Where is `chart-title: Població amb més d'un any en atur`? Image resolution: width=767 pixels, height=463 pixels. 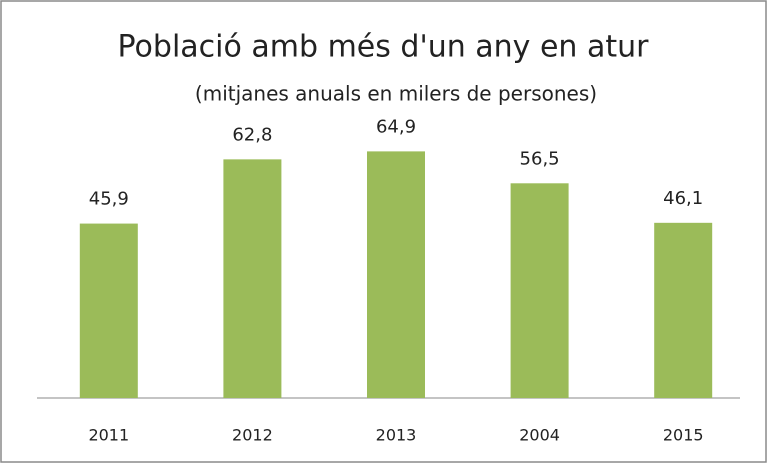 chart-title: Població amb més d'un any en atur is located at coordinates (384, 47).